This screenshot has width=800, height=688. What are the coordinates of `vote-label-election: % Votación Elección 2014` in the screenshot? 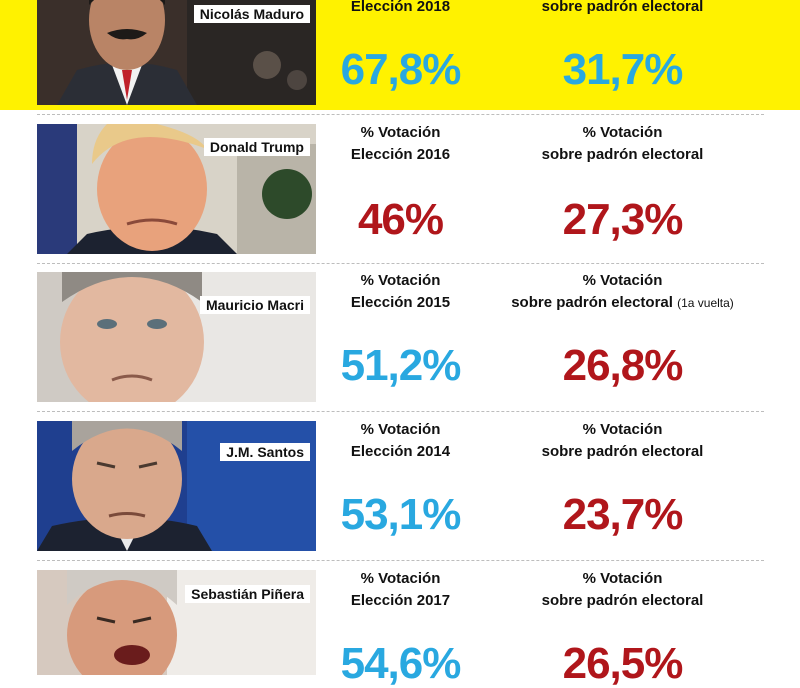 It's located at (400, 441).